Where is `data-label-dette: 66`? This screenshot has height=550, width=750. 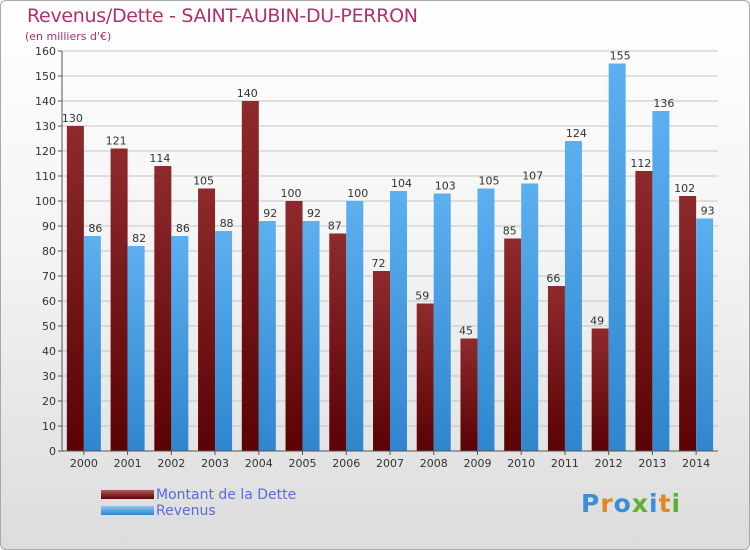 data-label-dette: 66 is located at coordinates (553, 278).